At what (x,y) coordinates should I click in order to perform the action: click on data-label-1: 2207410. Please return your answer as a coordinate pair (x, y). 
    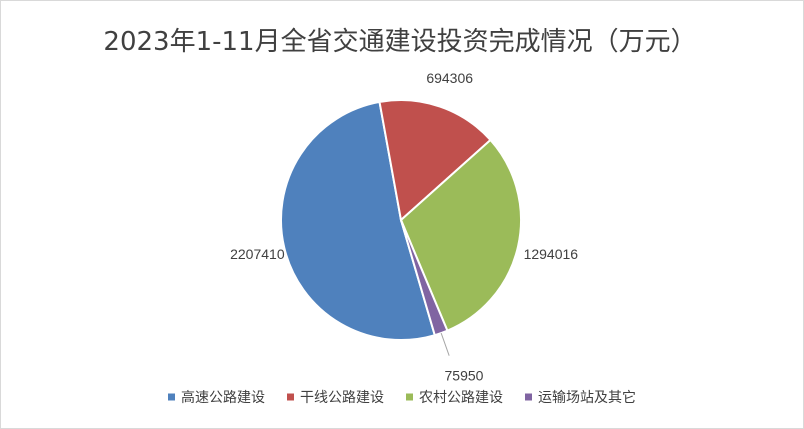
    Looking at the image, I should click on (257, 254).